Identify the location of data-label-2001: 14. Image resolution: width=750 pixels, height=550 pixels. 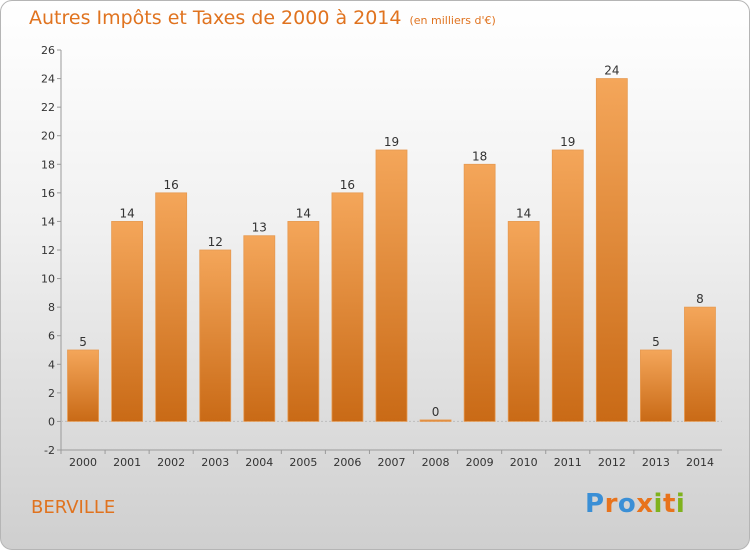
(126, 213).